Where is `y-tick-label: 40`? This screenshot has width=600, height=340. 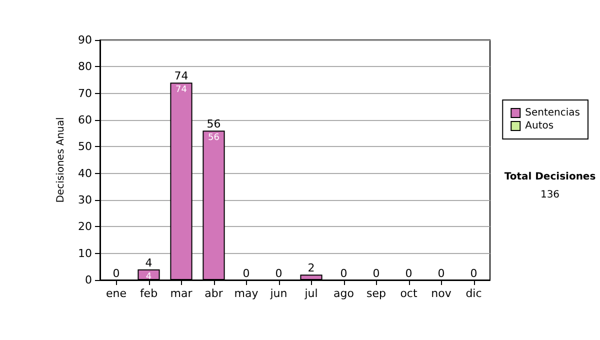
y-tick-label: 40 is located at coordinates (85, 173).